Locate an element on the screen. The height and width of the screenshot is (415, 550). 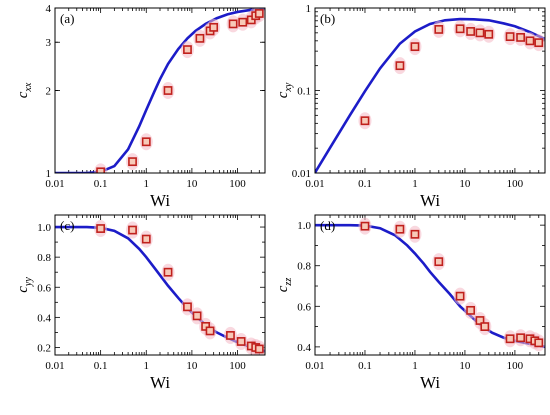
y-tick-label: 4 is located at coordinates (49, 9).